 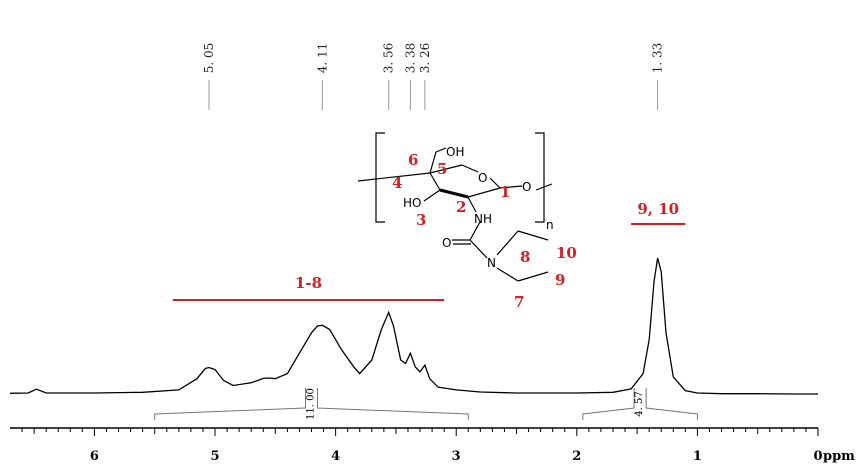 What do you see at coordinates (455, 152) in the screenshot?
I see `oh-top-label: OH` at bounding box center [455, 152].